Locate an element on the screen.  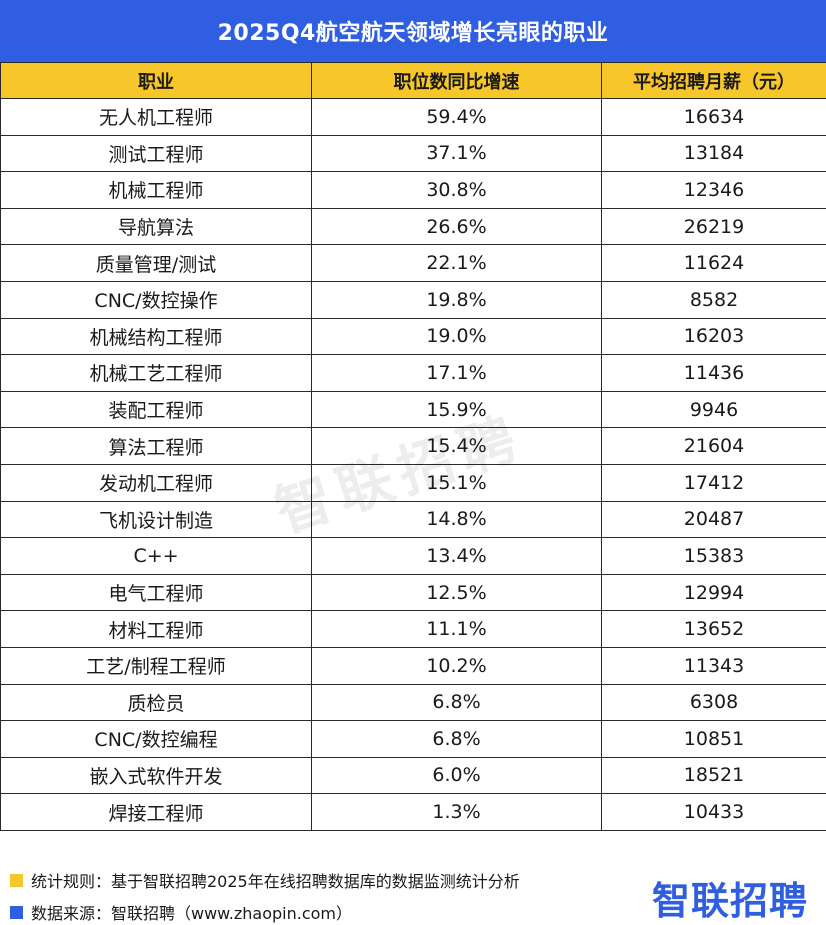
table-row: 焊接工程师 1.3% 10433 is located at coordinates (413, 812).